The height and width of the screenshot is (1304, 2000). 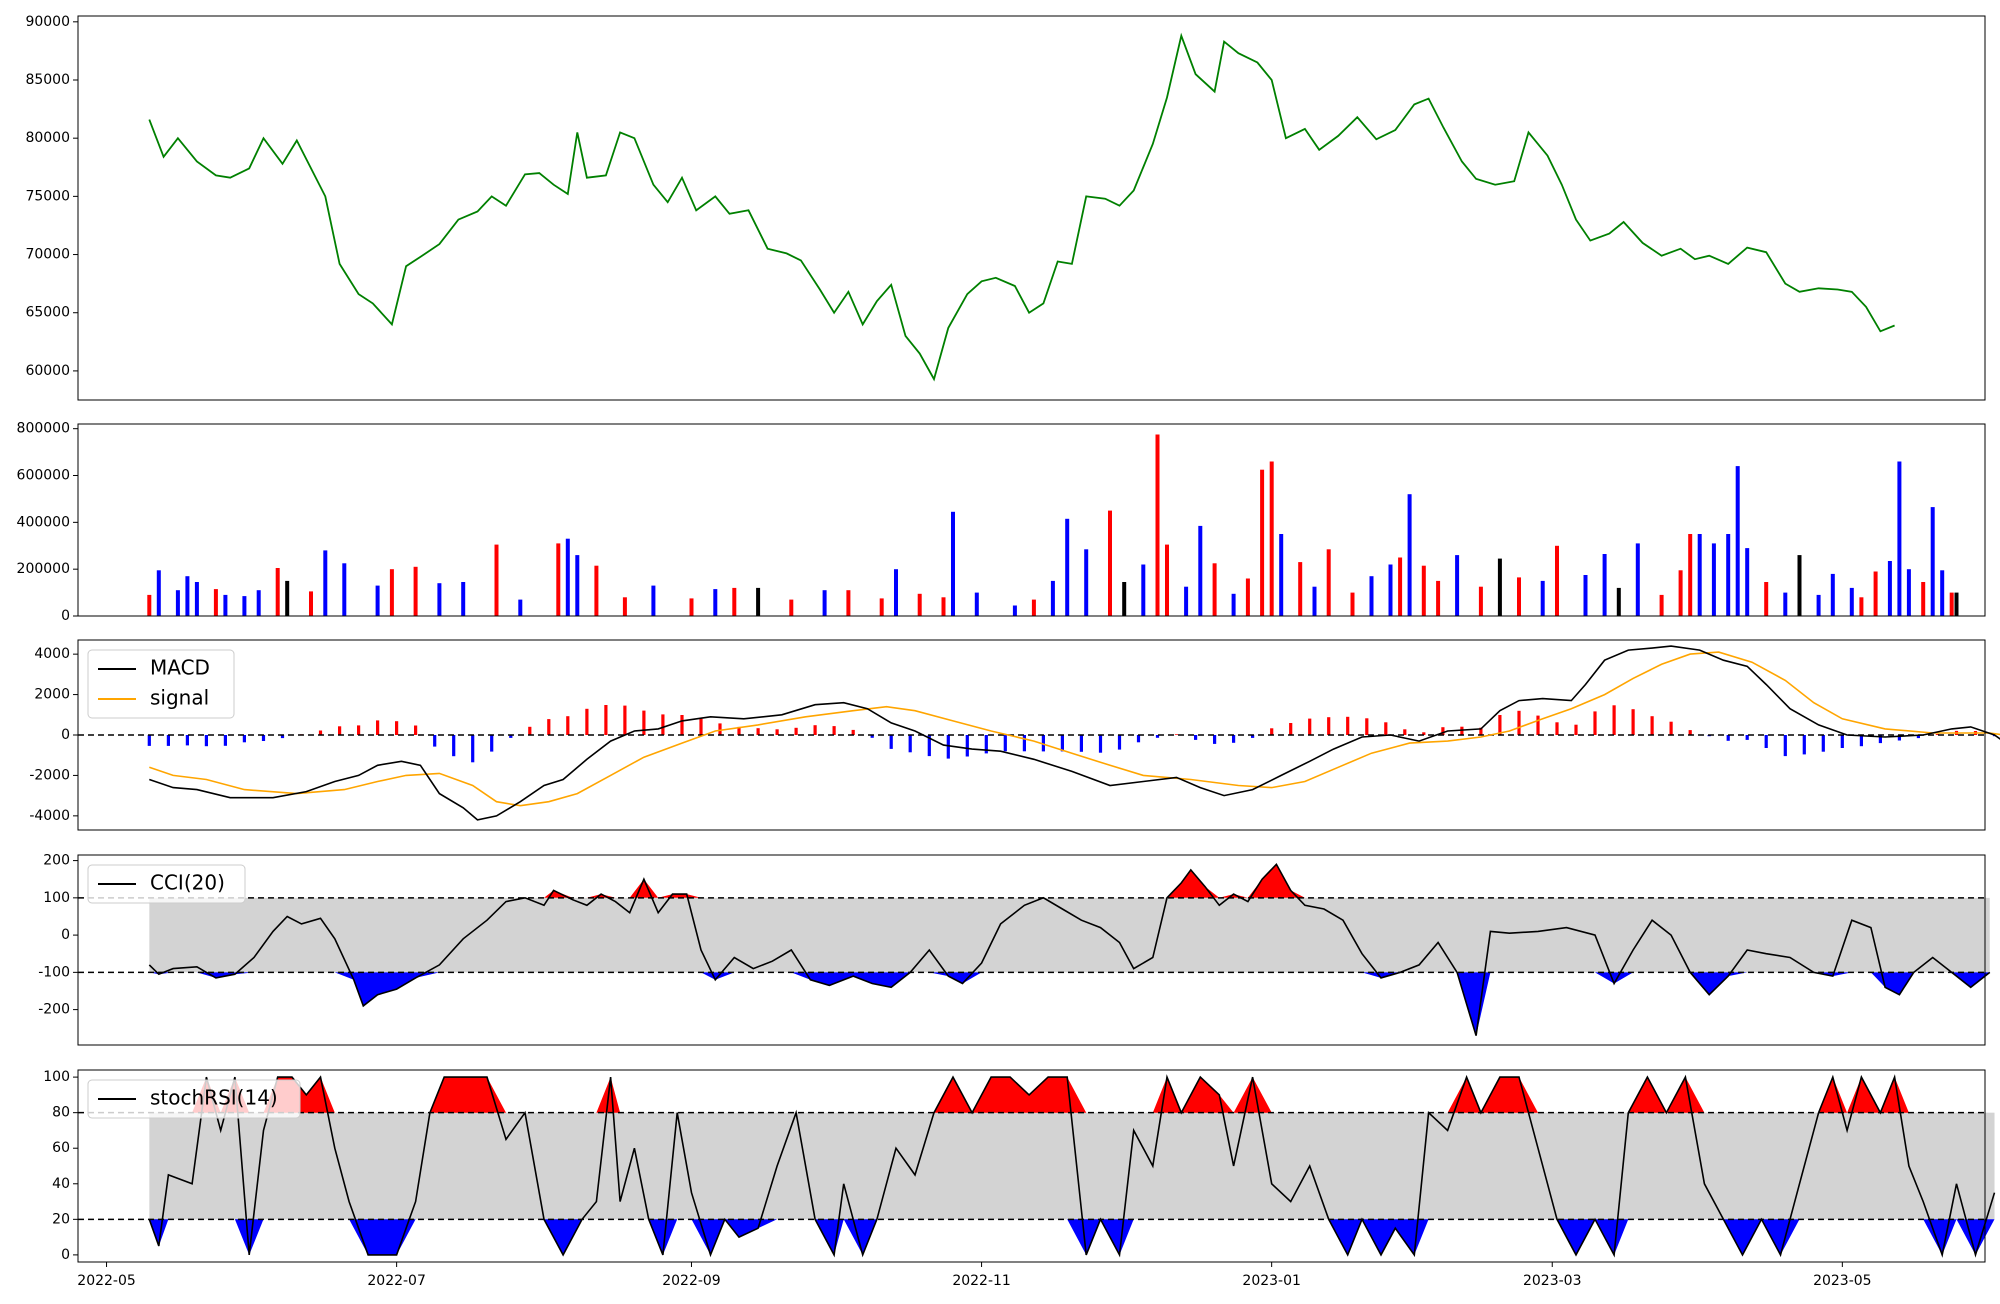 What do you see at coordinates (179, 698) in the screenshot?
I see `macd-legend-label: signal` at bounding box center [179, 698].